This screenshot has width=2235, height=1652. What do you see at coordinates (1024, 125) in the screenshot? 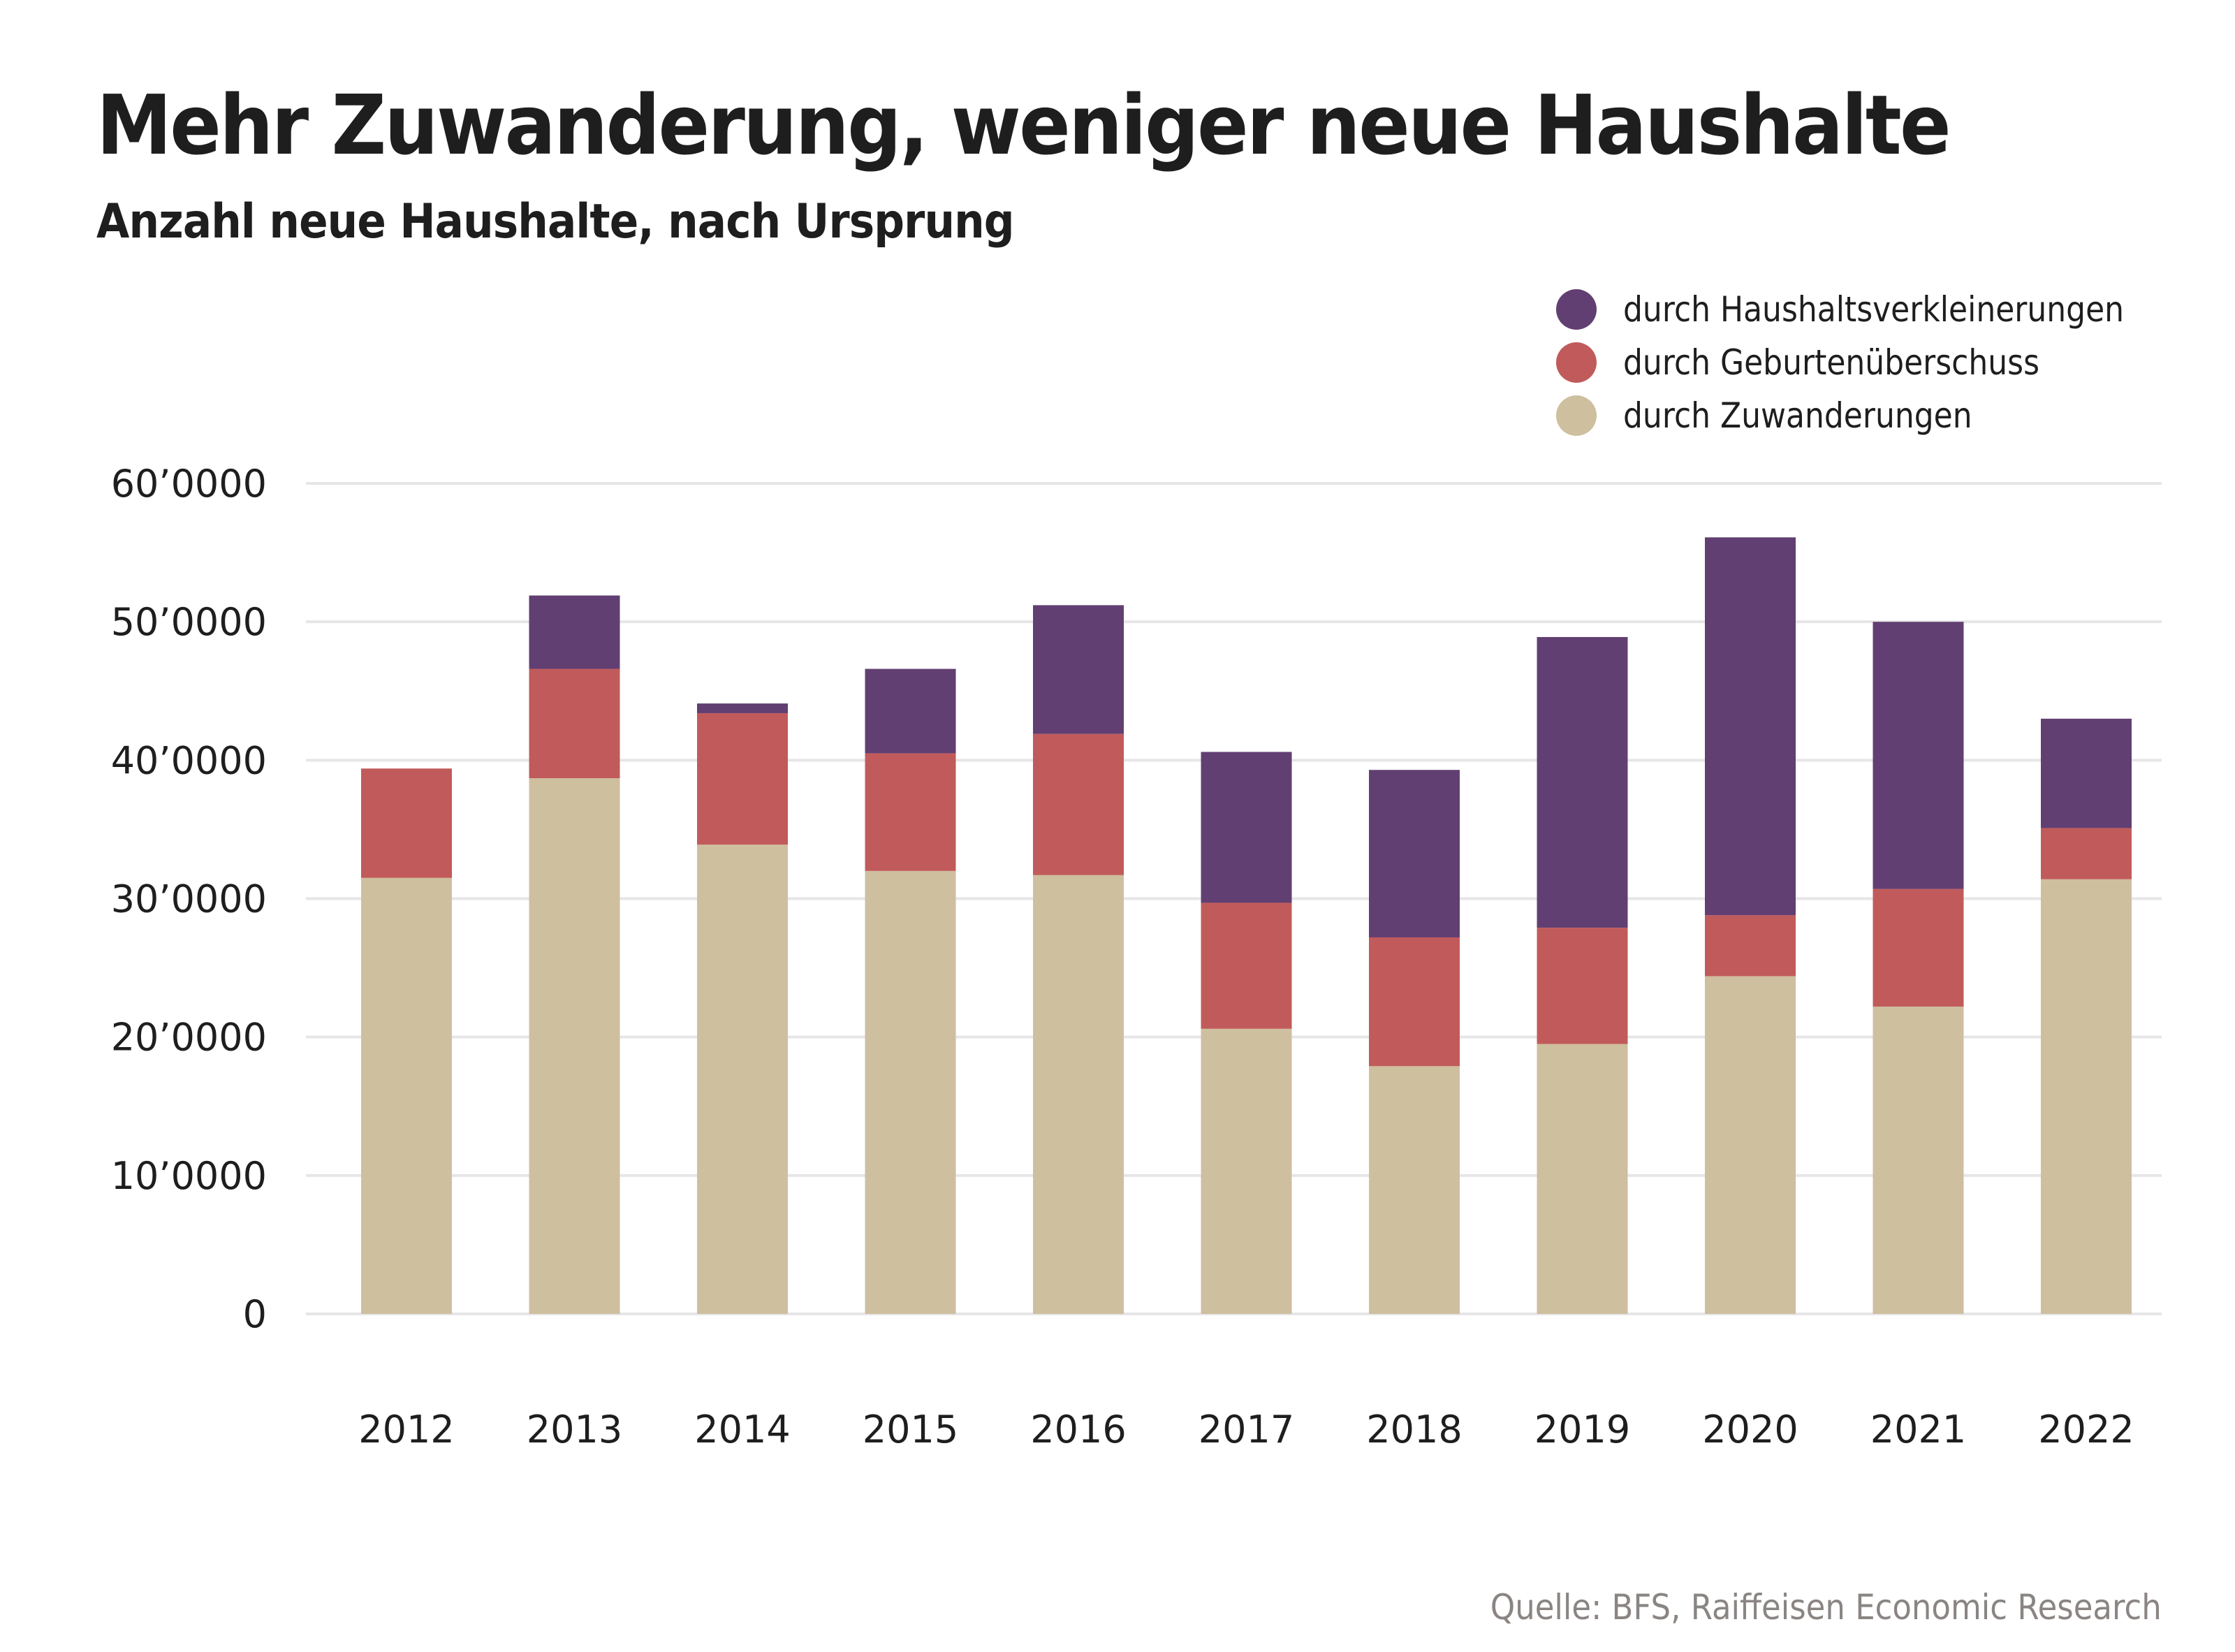
I see `chart-title: Mehr Zuwanderung, weniger neue Haushalte` at bounding box center [1024, 125].